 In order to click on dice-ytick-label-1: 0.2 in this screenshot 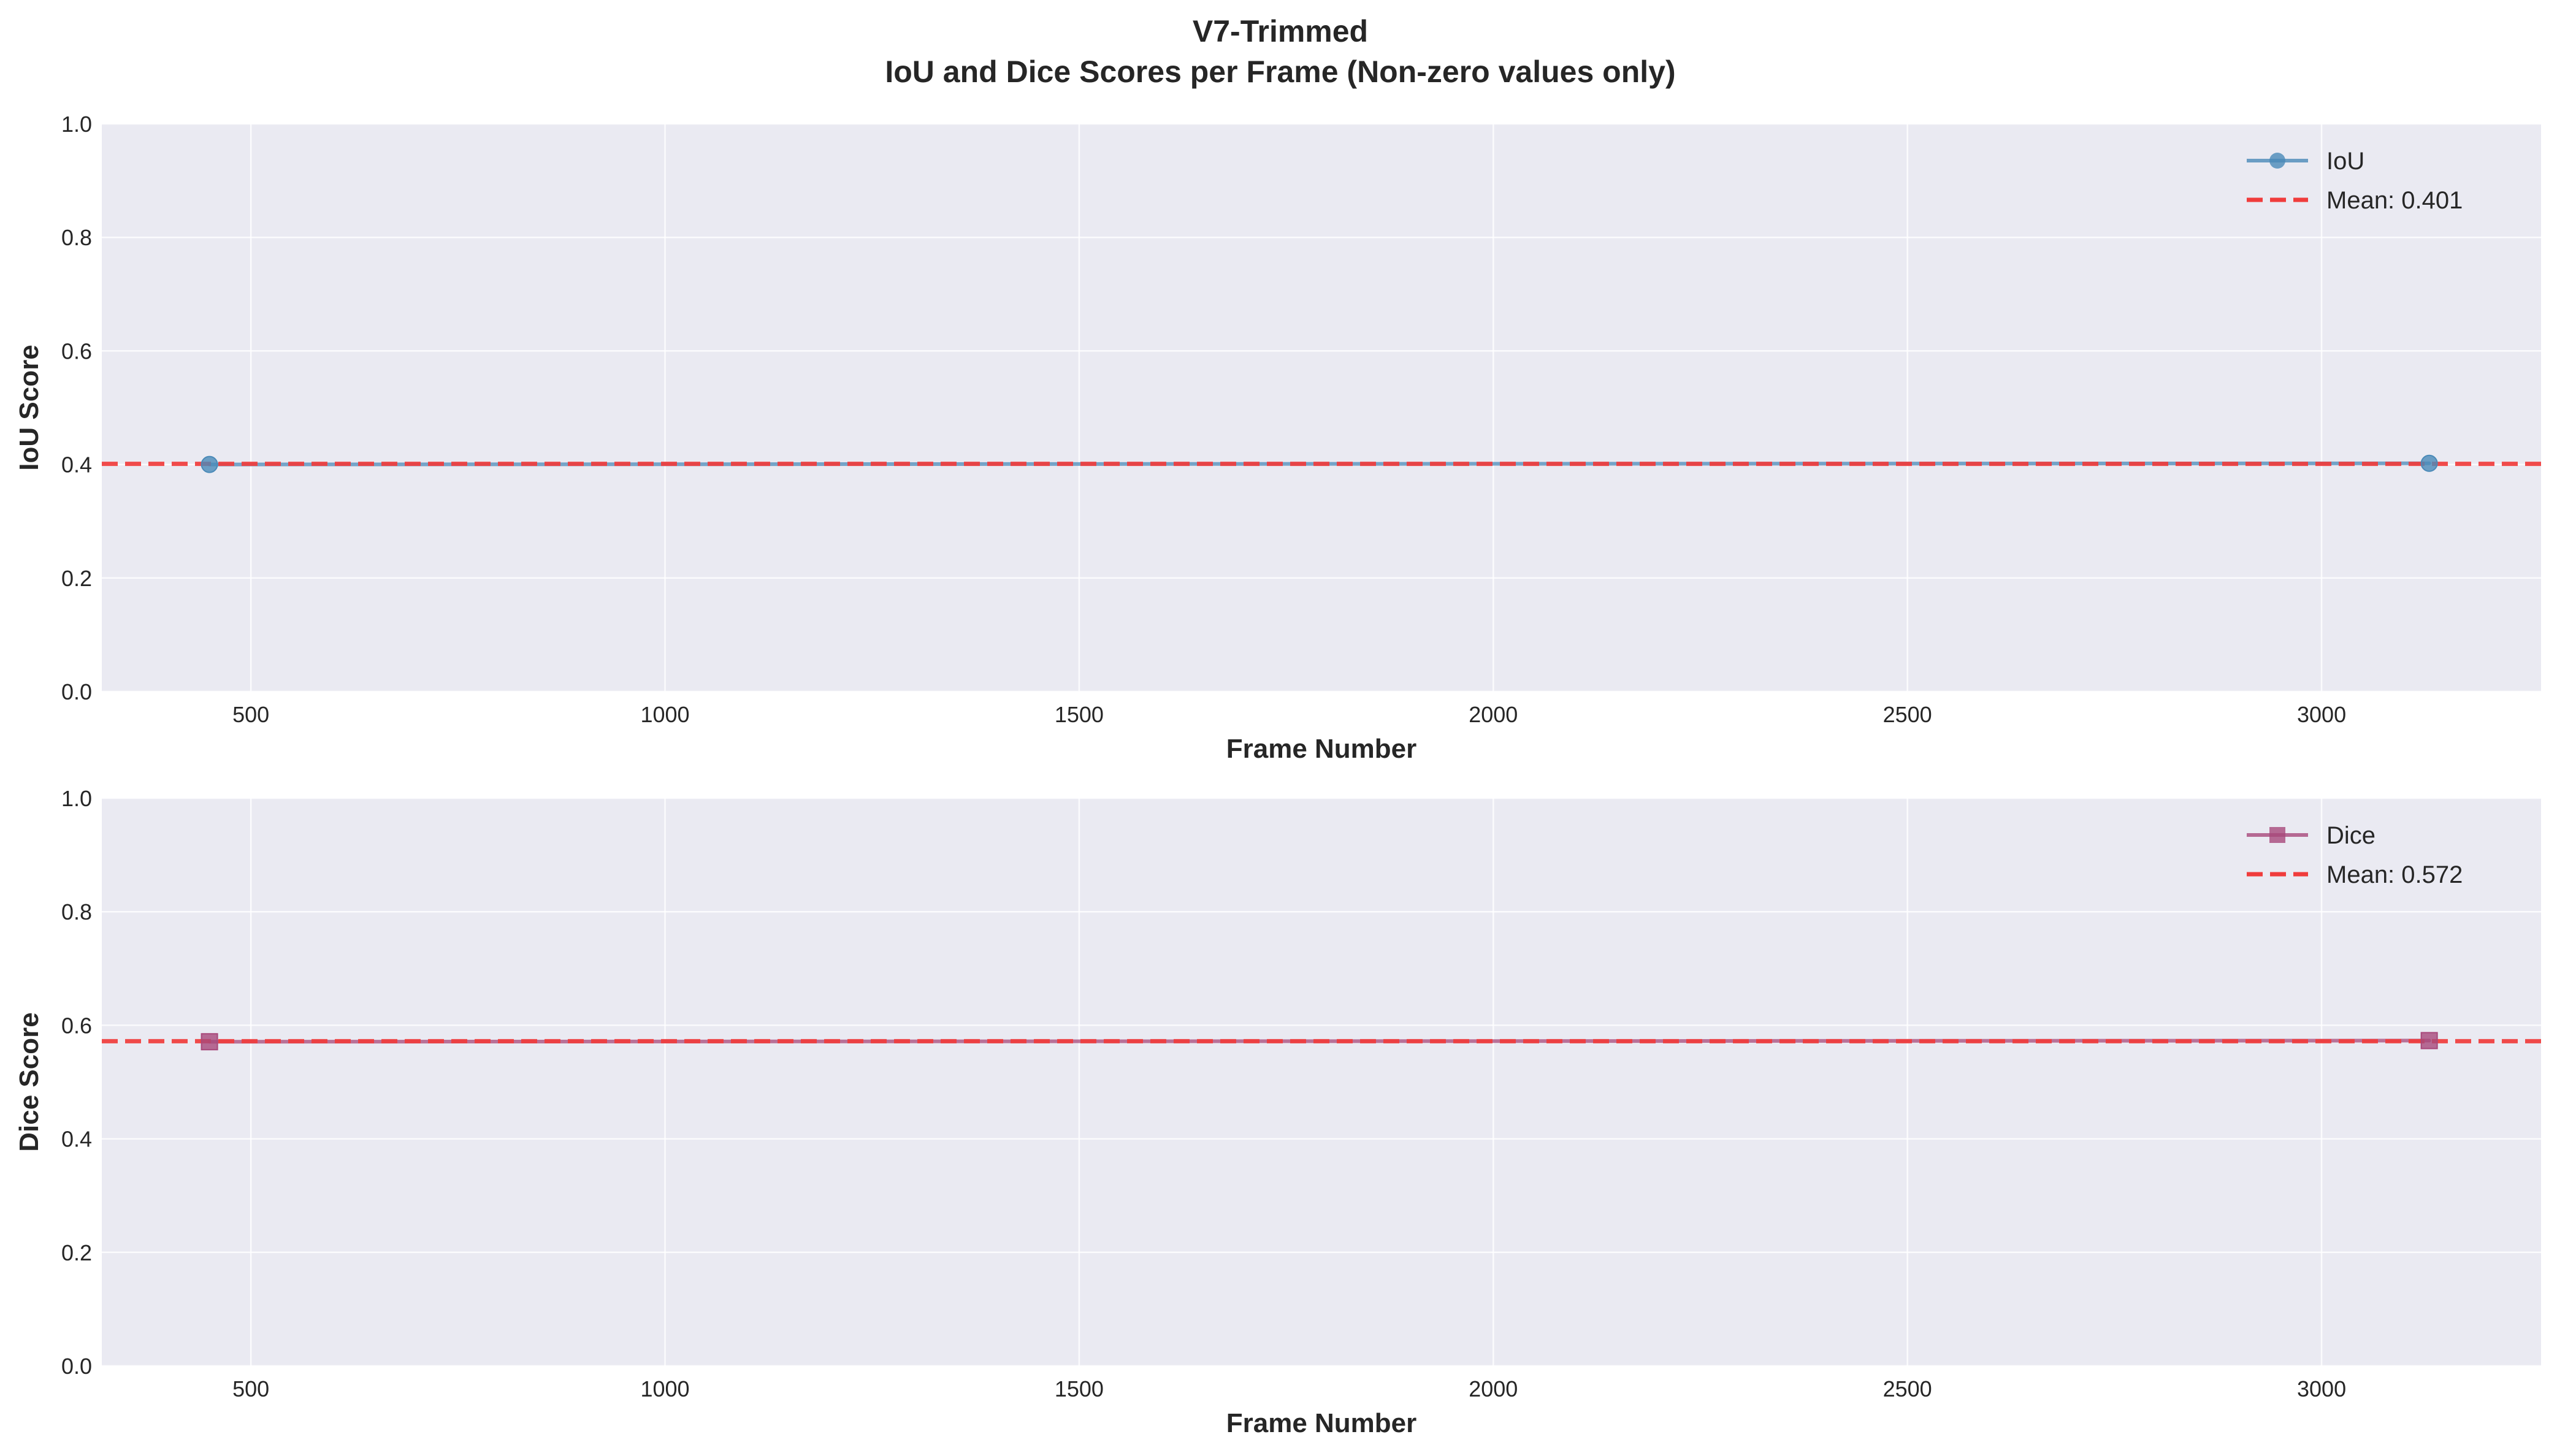, I will do `click(76, 1252)`.